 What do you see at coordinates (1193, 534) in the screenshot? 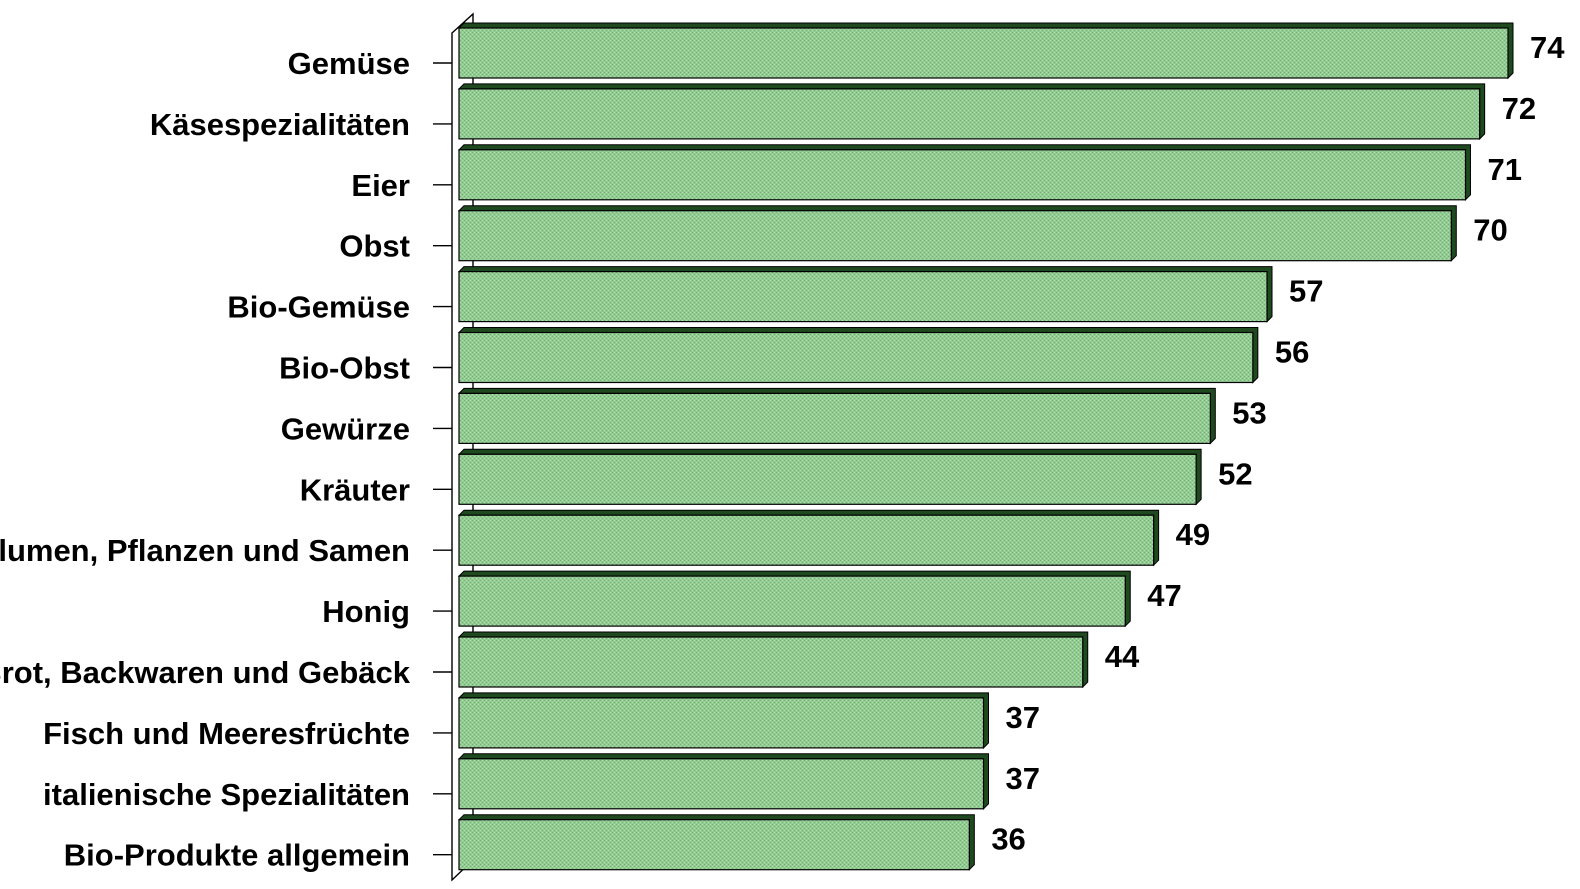
I see `value-label: 49` at bounding box center [1193, 534].